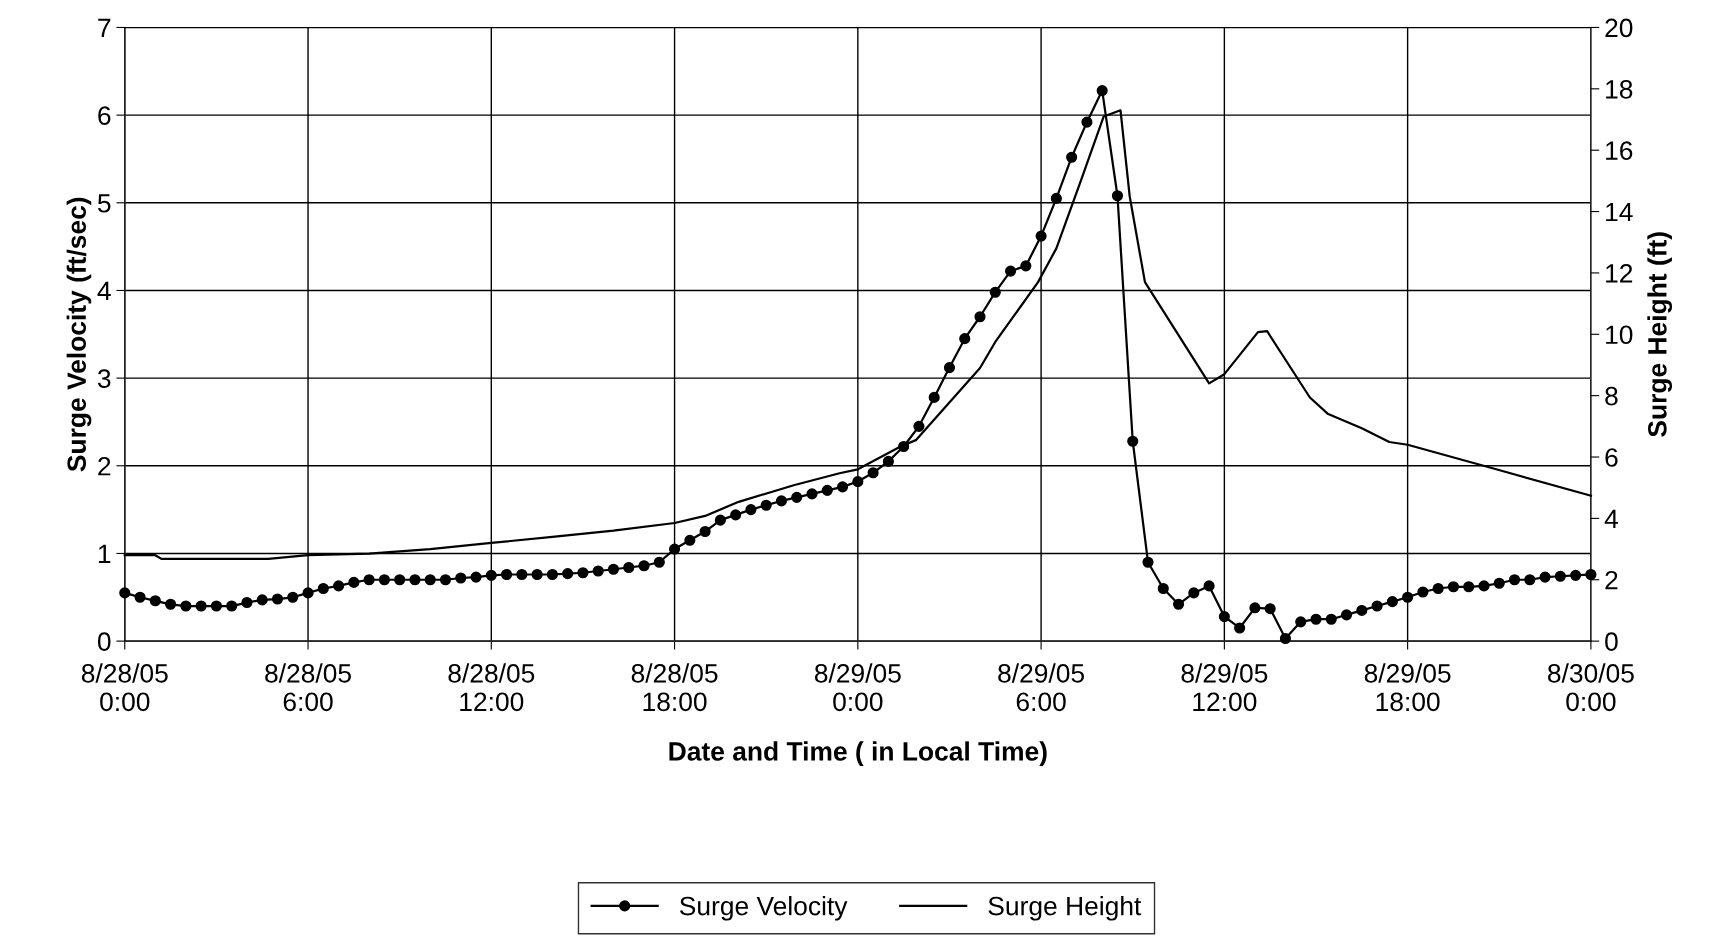  I want to click on y2-tick-label: 10, so click(1619, 335).